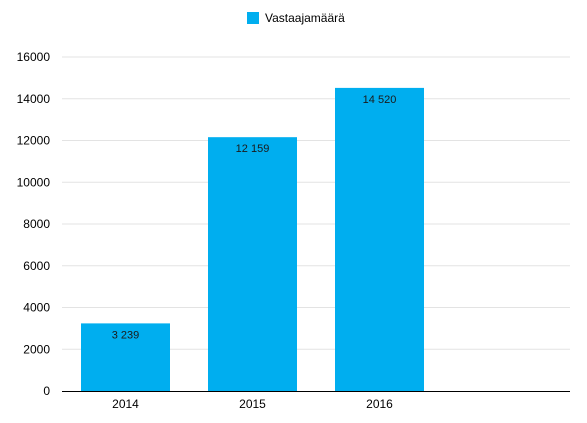  I want to click on data-label: 3 239, so click(126, 335).